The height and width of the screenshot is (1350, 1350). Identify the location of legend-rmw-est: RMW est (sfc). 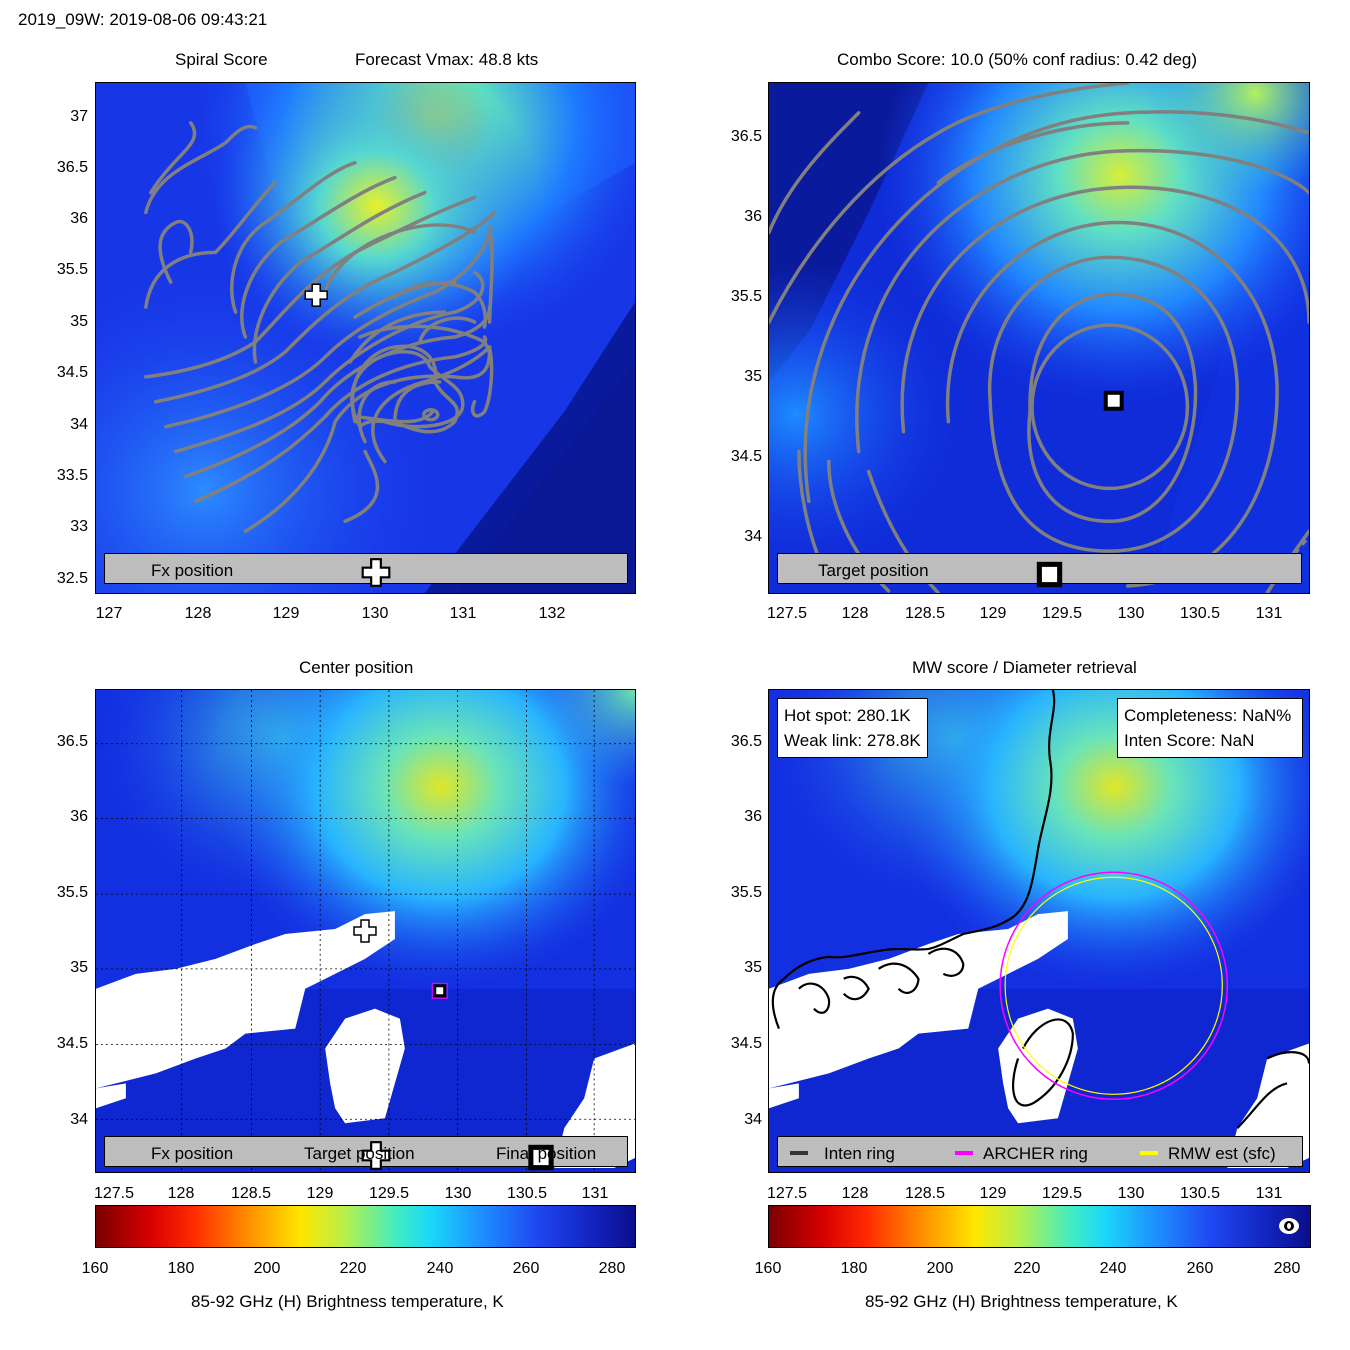
(1222, 1153).